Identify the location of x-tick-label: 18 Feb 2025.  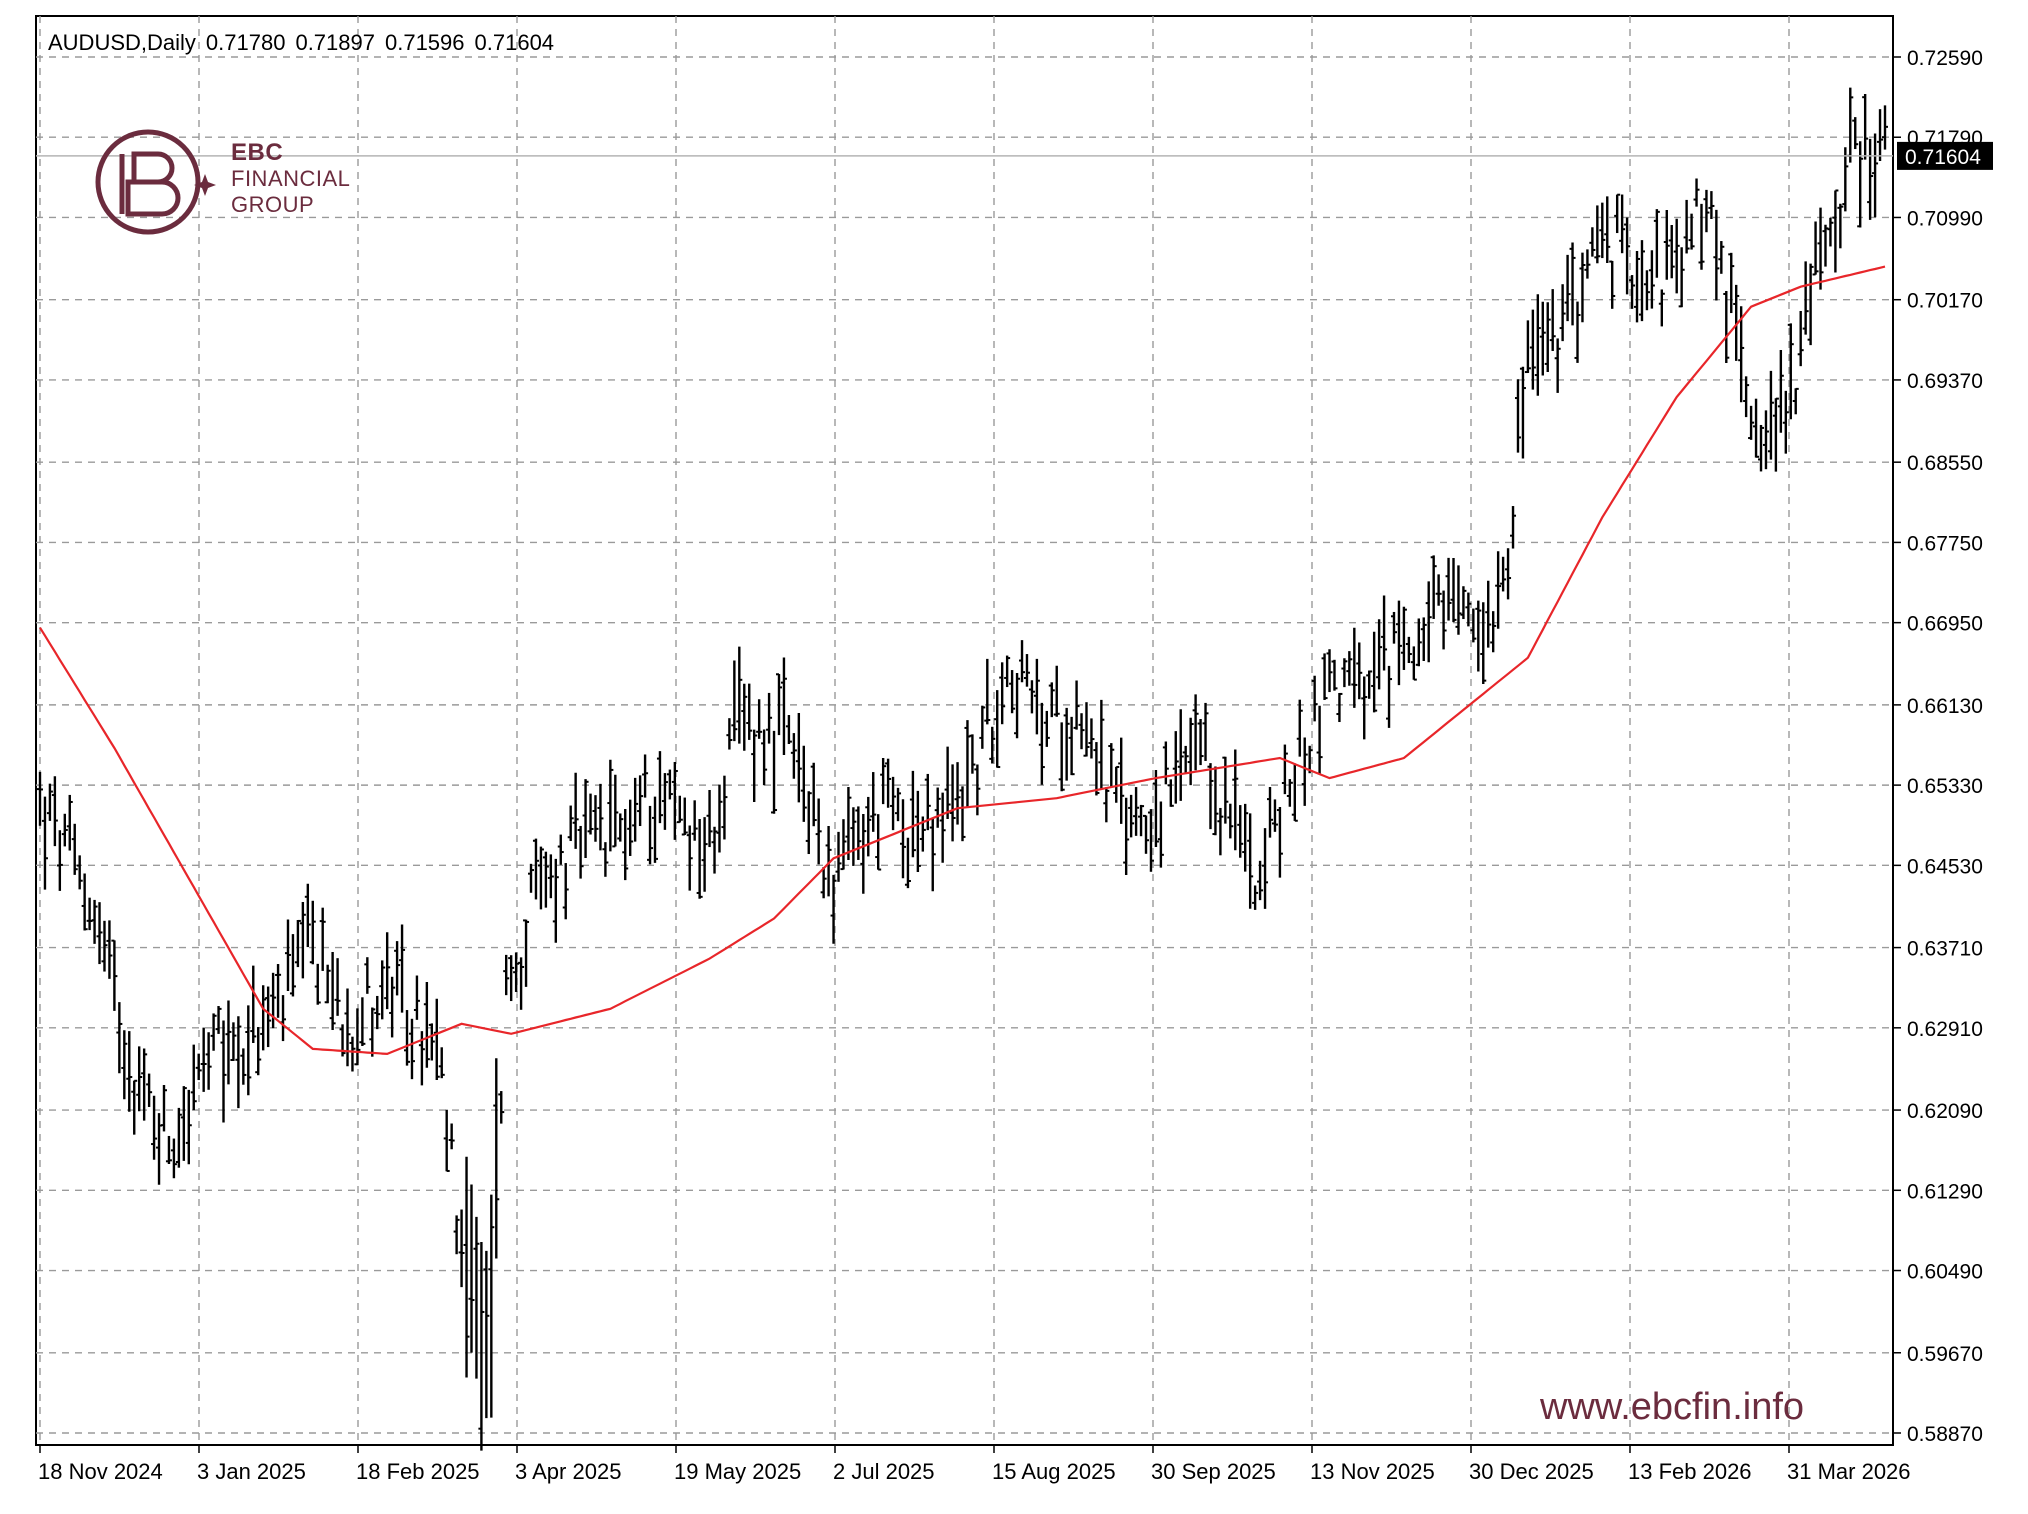
(418, 1471).